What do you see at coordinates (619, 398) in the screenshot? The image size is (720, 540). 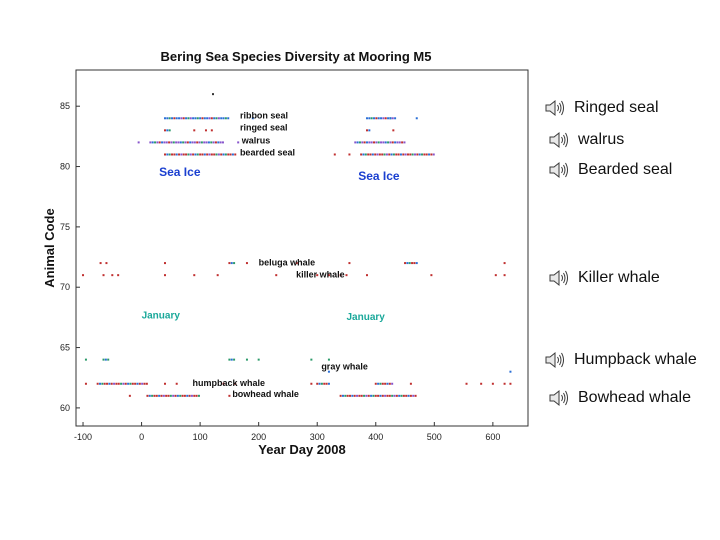 I see `sound-item-bowhead-whale: Bowhead whale` at bounding box center [619, 398].